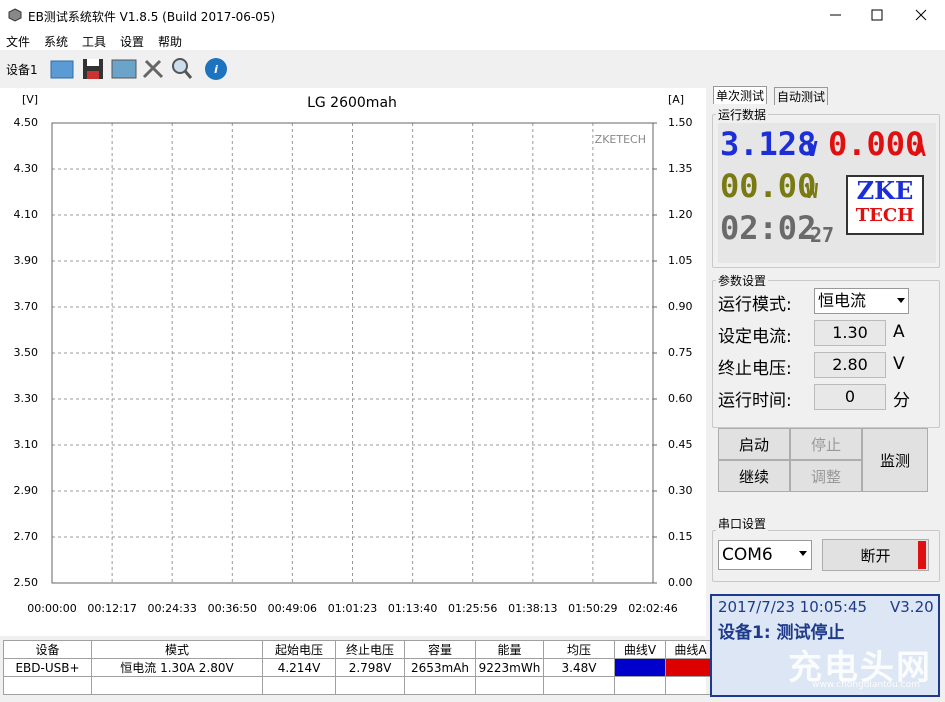 The image size is (945, 702). What do you see at coordinates (826, 444) in the screenshot?
I see `stop-button: 停止` at bounding box center [826, 444].